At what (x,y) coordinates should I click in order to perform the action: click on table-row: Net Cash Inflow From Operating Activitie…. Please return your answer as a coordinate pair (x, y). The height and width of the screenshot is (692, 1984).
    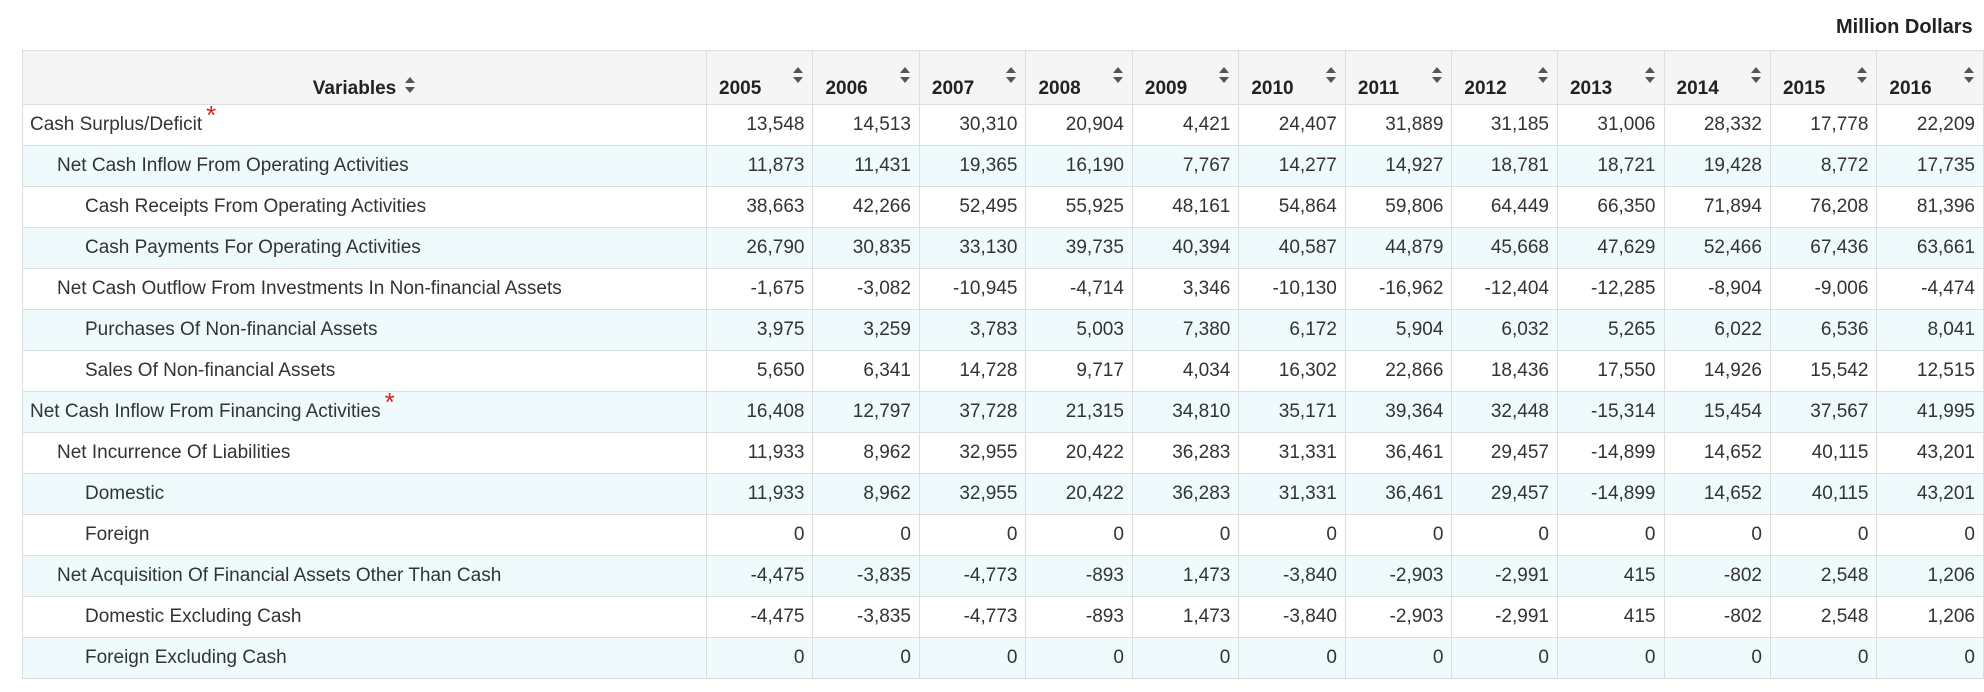
    Looking at the image, I should click on (1002, 166).